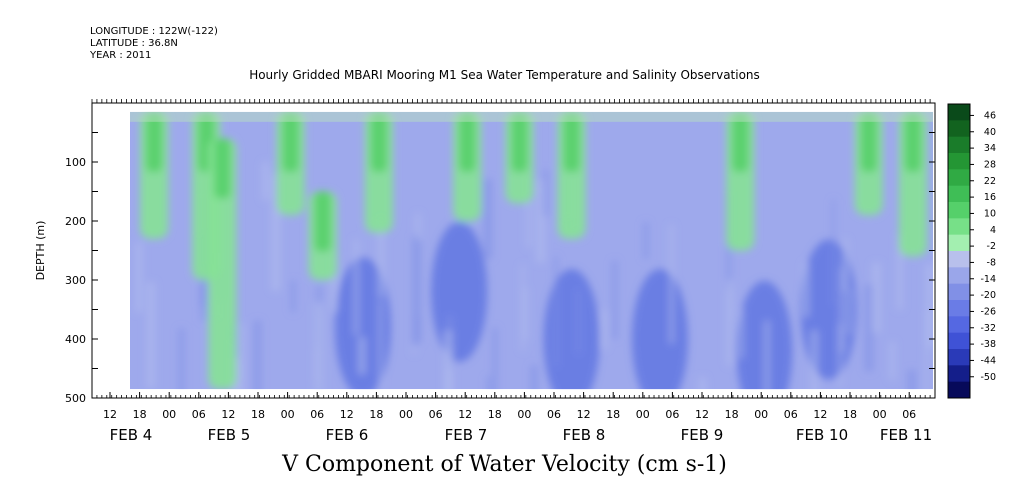 The width and height of the screenshot is (1009, 504). Describe the element at coordinates (990, 115) in the screenshot. I see `colorbar-label: 46` at that location.